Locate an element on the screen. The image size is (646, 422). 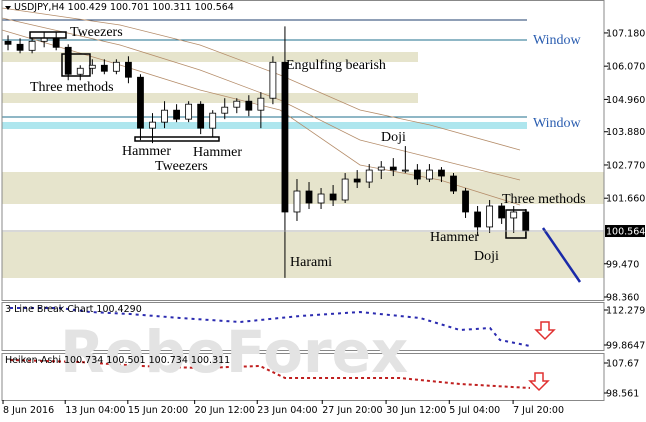
annotation: Engulfing bearish is located at coordinates (336, 65).